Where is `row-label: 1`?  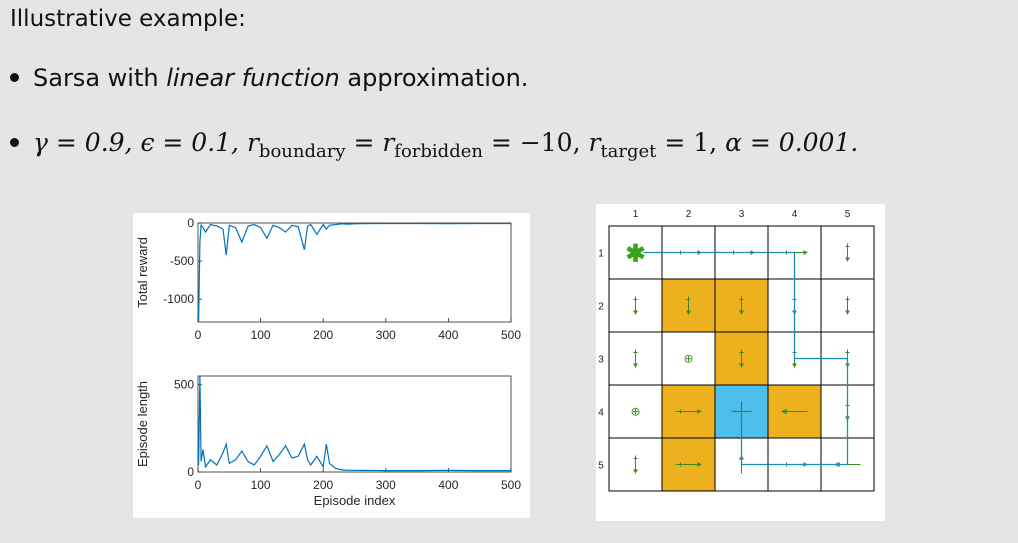 row-label: 1 is located at coordinates (601, 254).